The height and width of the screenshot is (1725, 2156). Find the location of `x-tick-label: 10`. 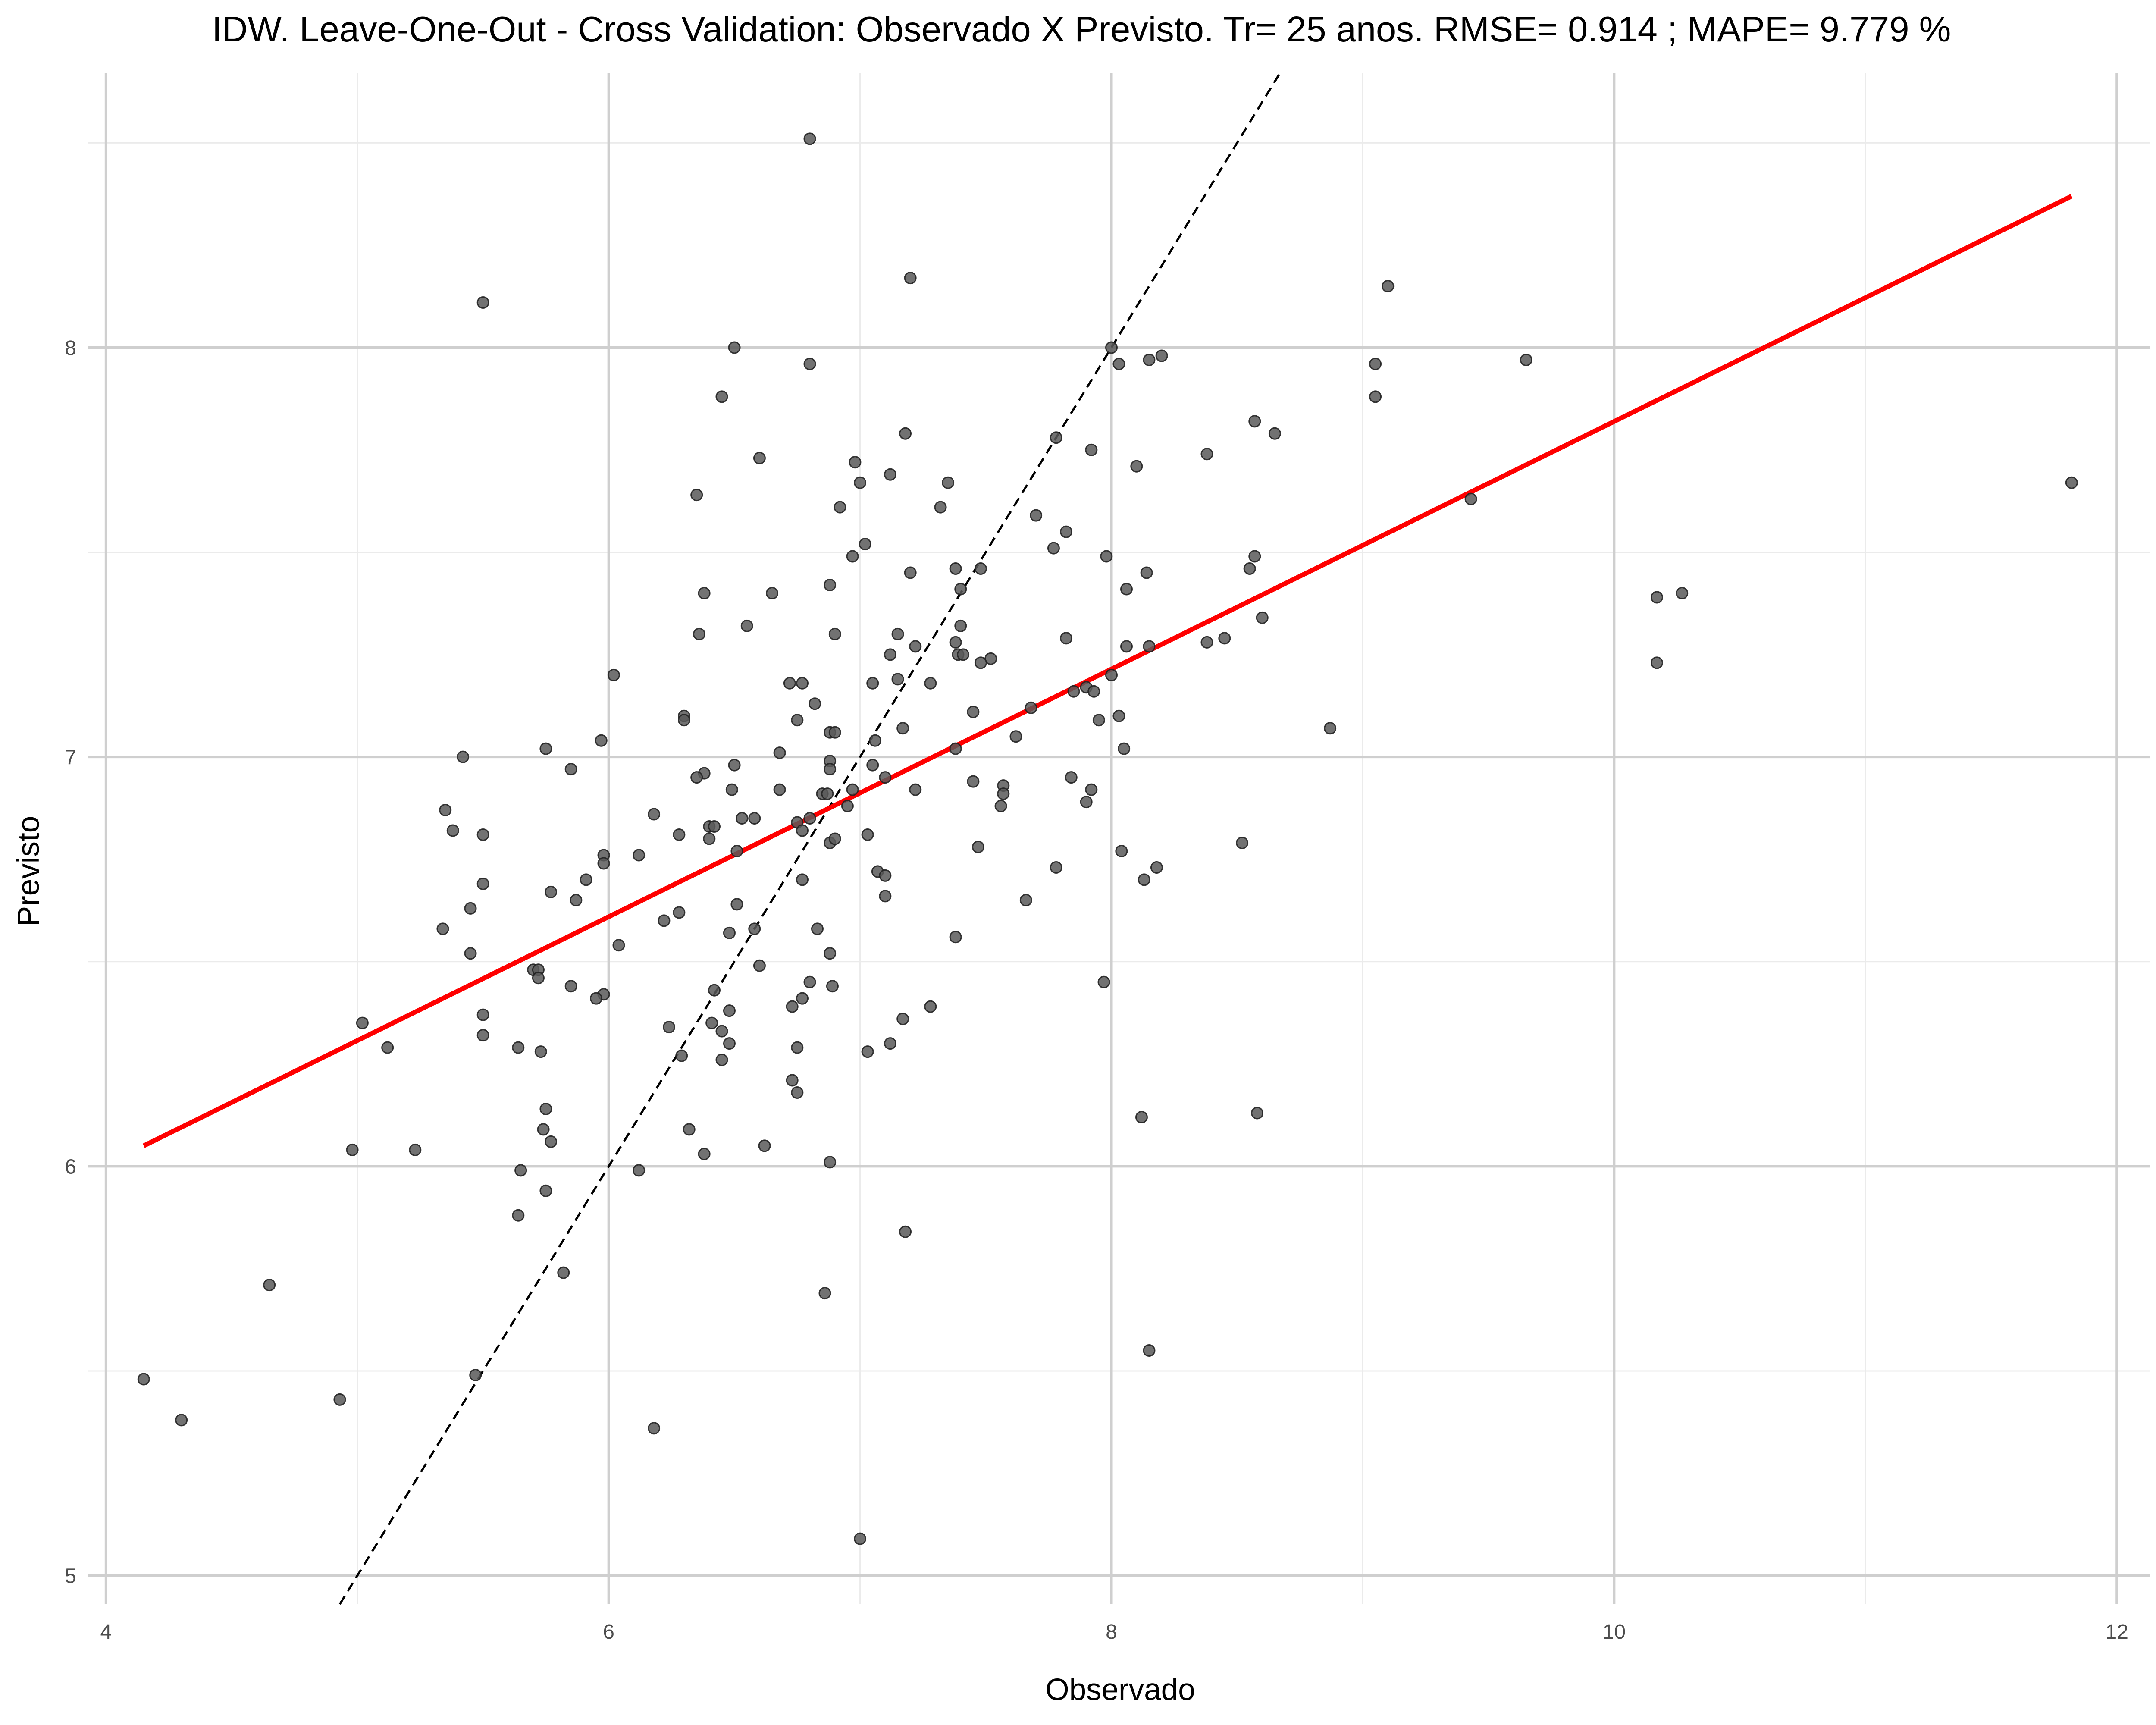

x-tick-label: 10 is located at coordinates (1614, 1632).